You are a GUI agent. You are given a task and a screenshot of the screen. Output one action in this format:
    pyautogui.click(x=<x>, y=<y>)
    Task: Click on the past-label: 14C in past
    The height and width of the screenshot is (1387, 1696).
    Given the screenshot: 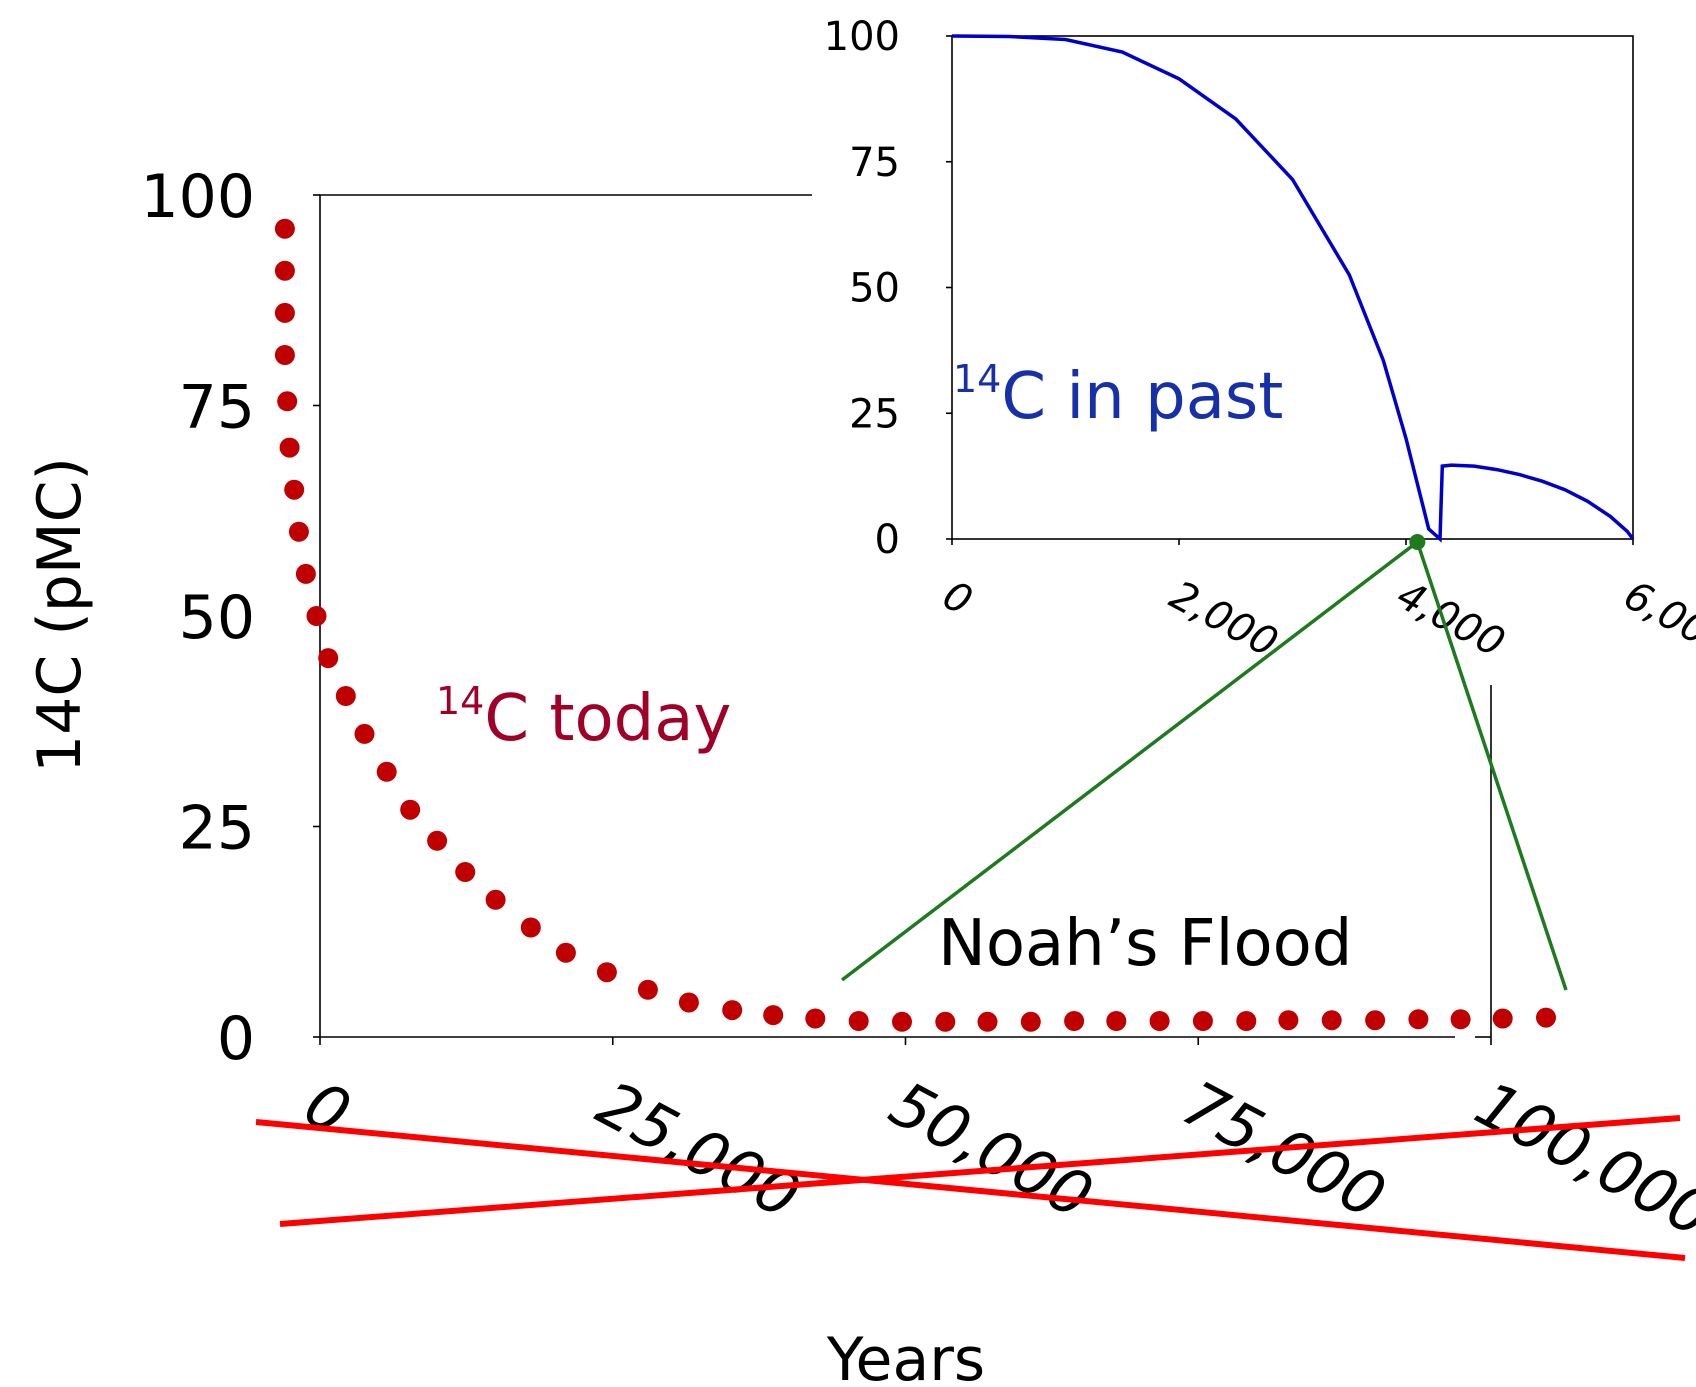 What is the action you would take?
    pyautogui.click(x=1118, y=395)
    